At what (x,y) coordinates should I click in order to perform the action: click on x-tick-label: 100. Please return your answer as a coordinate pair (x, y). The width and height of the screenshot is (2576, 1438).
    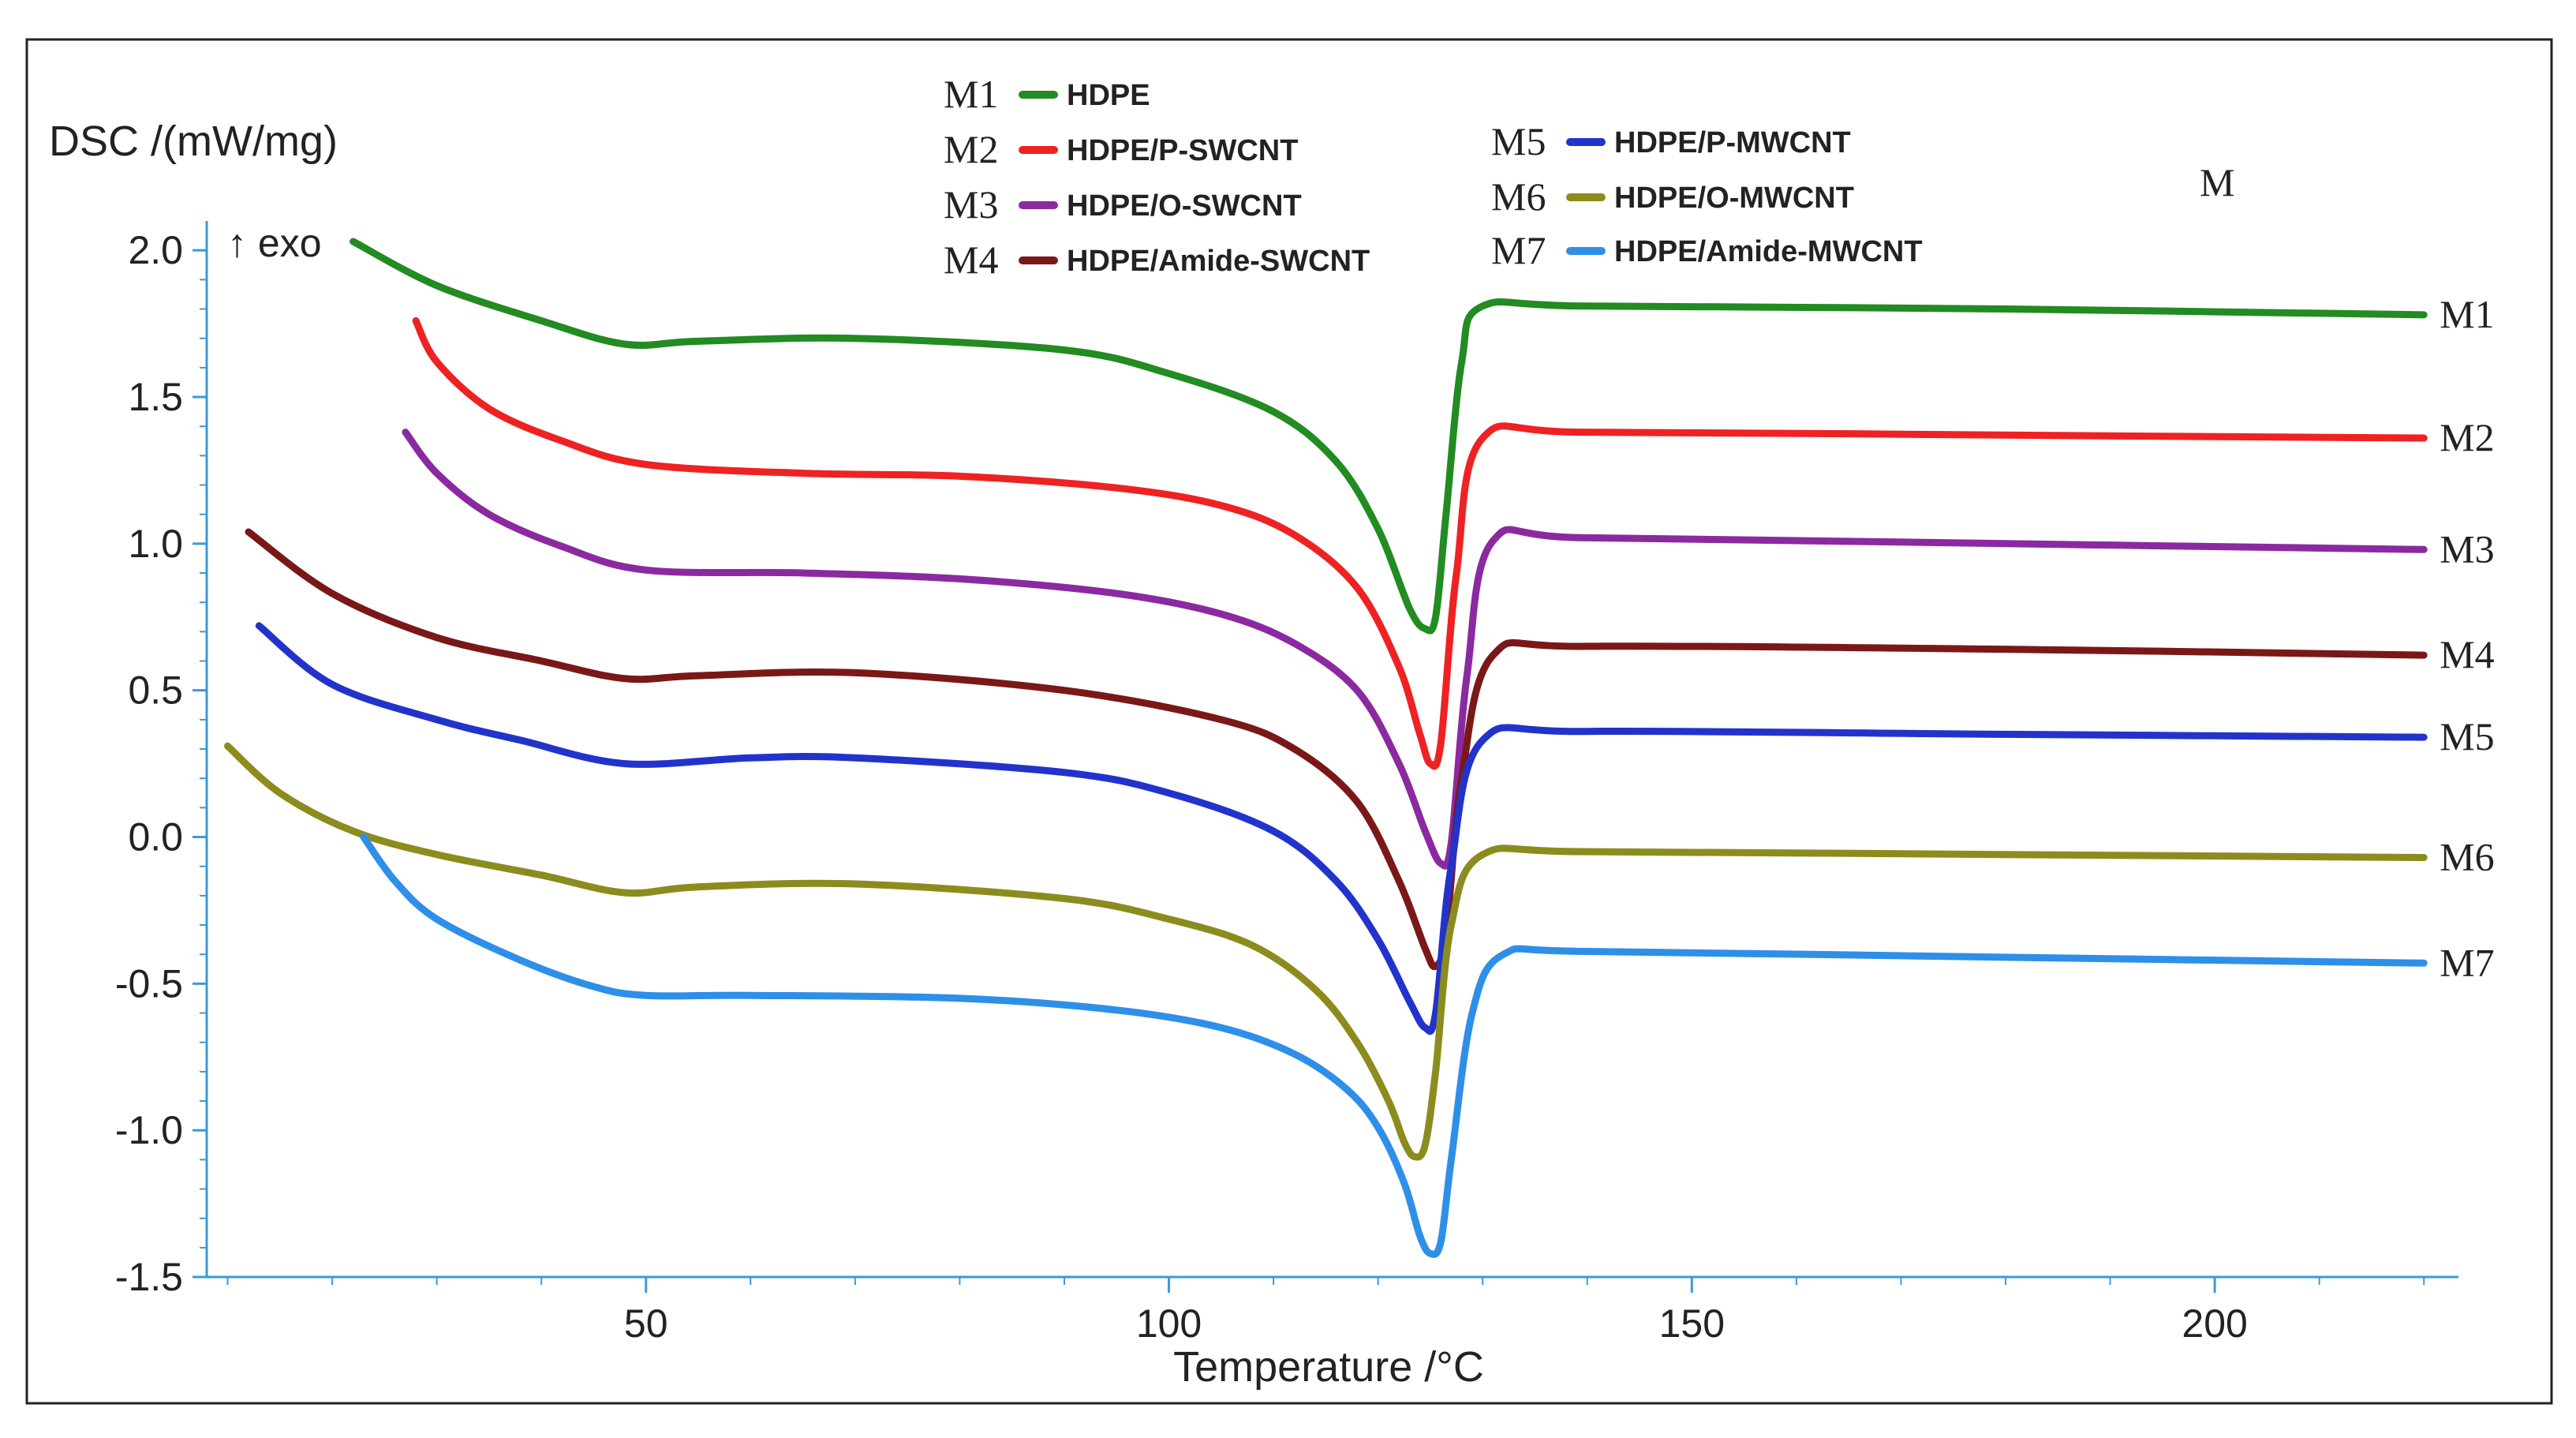
    Looking at the image, I should click on (1169, 1323).